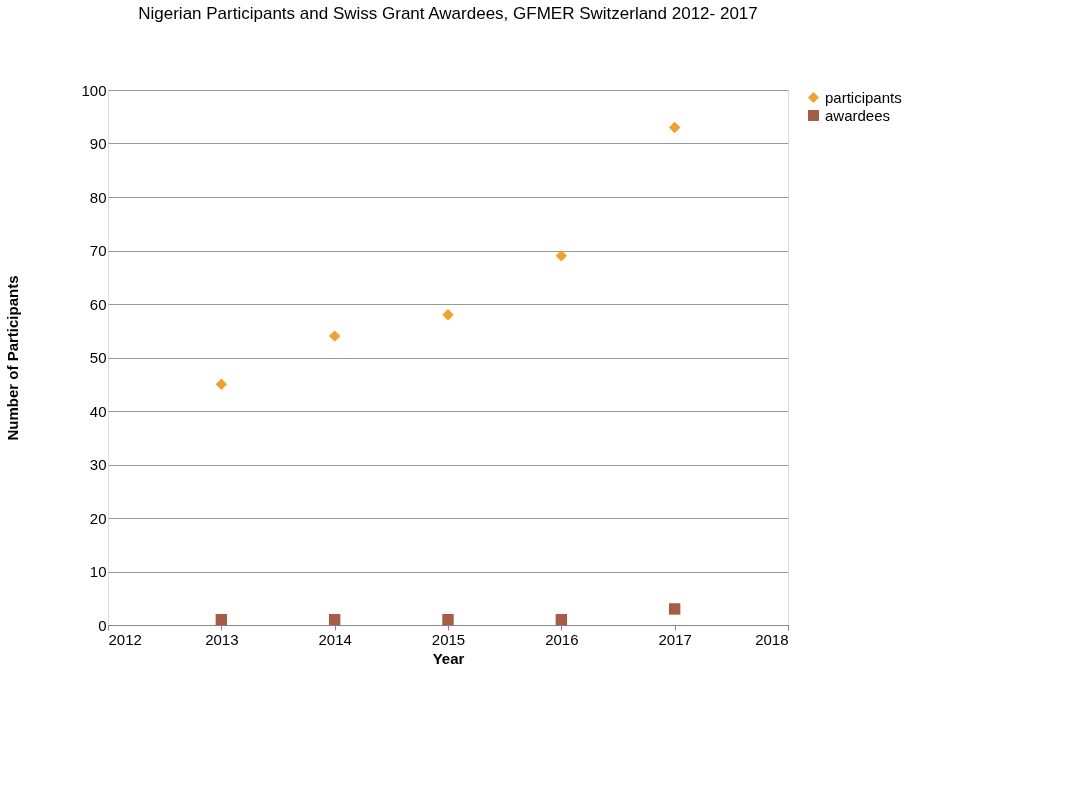 The image size is (1073, 785). I want to click on x-tick-label: 2017, so click(675, 639).